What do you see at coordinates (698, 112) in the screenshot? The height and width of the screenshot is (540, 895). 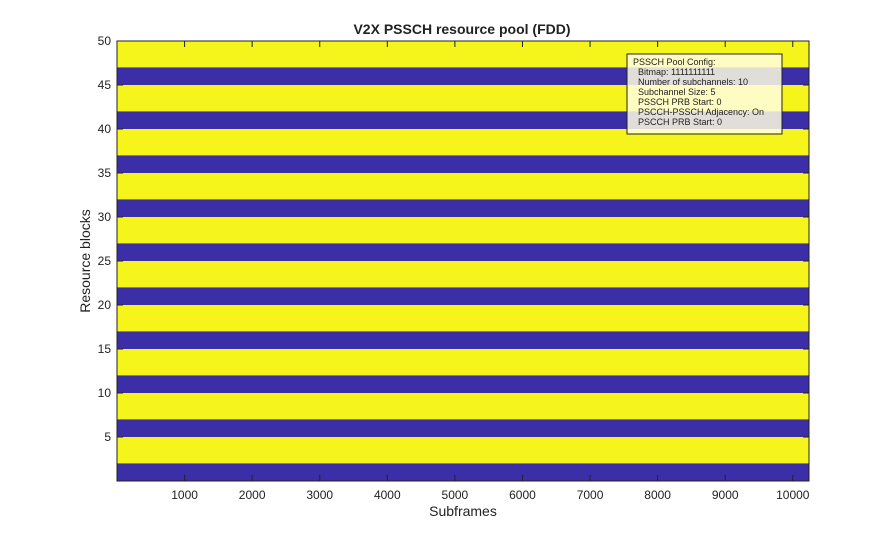 I see `annotation-line: PSCCH-PSSCH Adjacency: On` at bounding box center [698, 112].